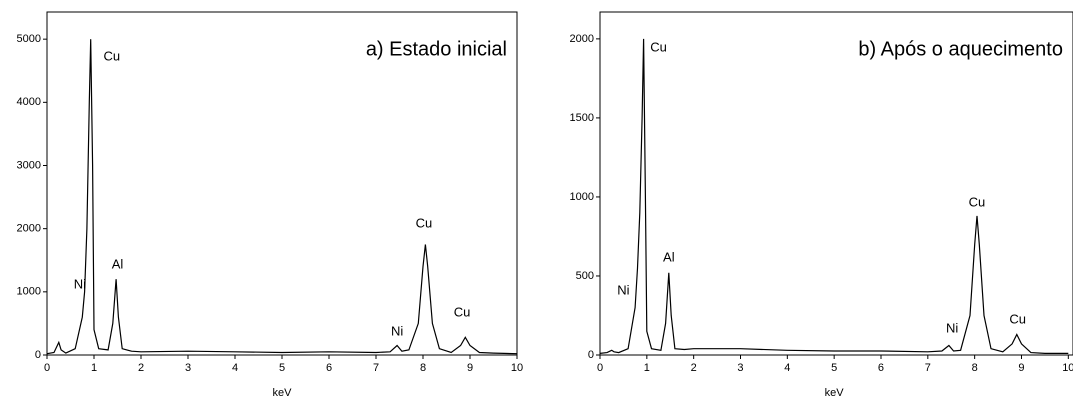 The height and width of the screenshot is (400, 1073). I want to click on chart-title: b) Após o aquecimento, so click(960, 49).